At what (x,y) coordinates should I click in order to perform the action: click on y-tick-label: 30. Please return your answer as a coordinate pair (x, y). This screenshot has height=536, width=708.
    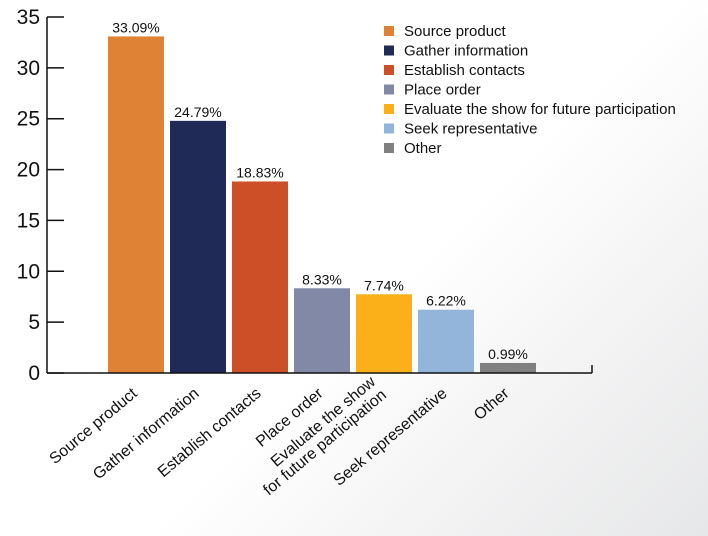
    Looking at the image, I should click on (28, 68).